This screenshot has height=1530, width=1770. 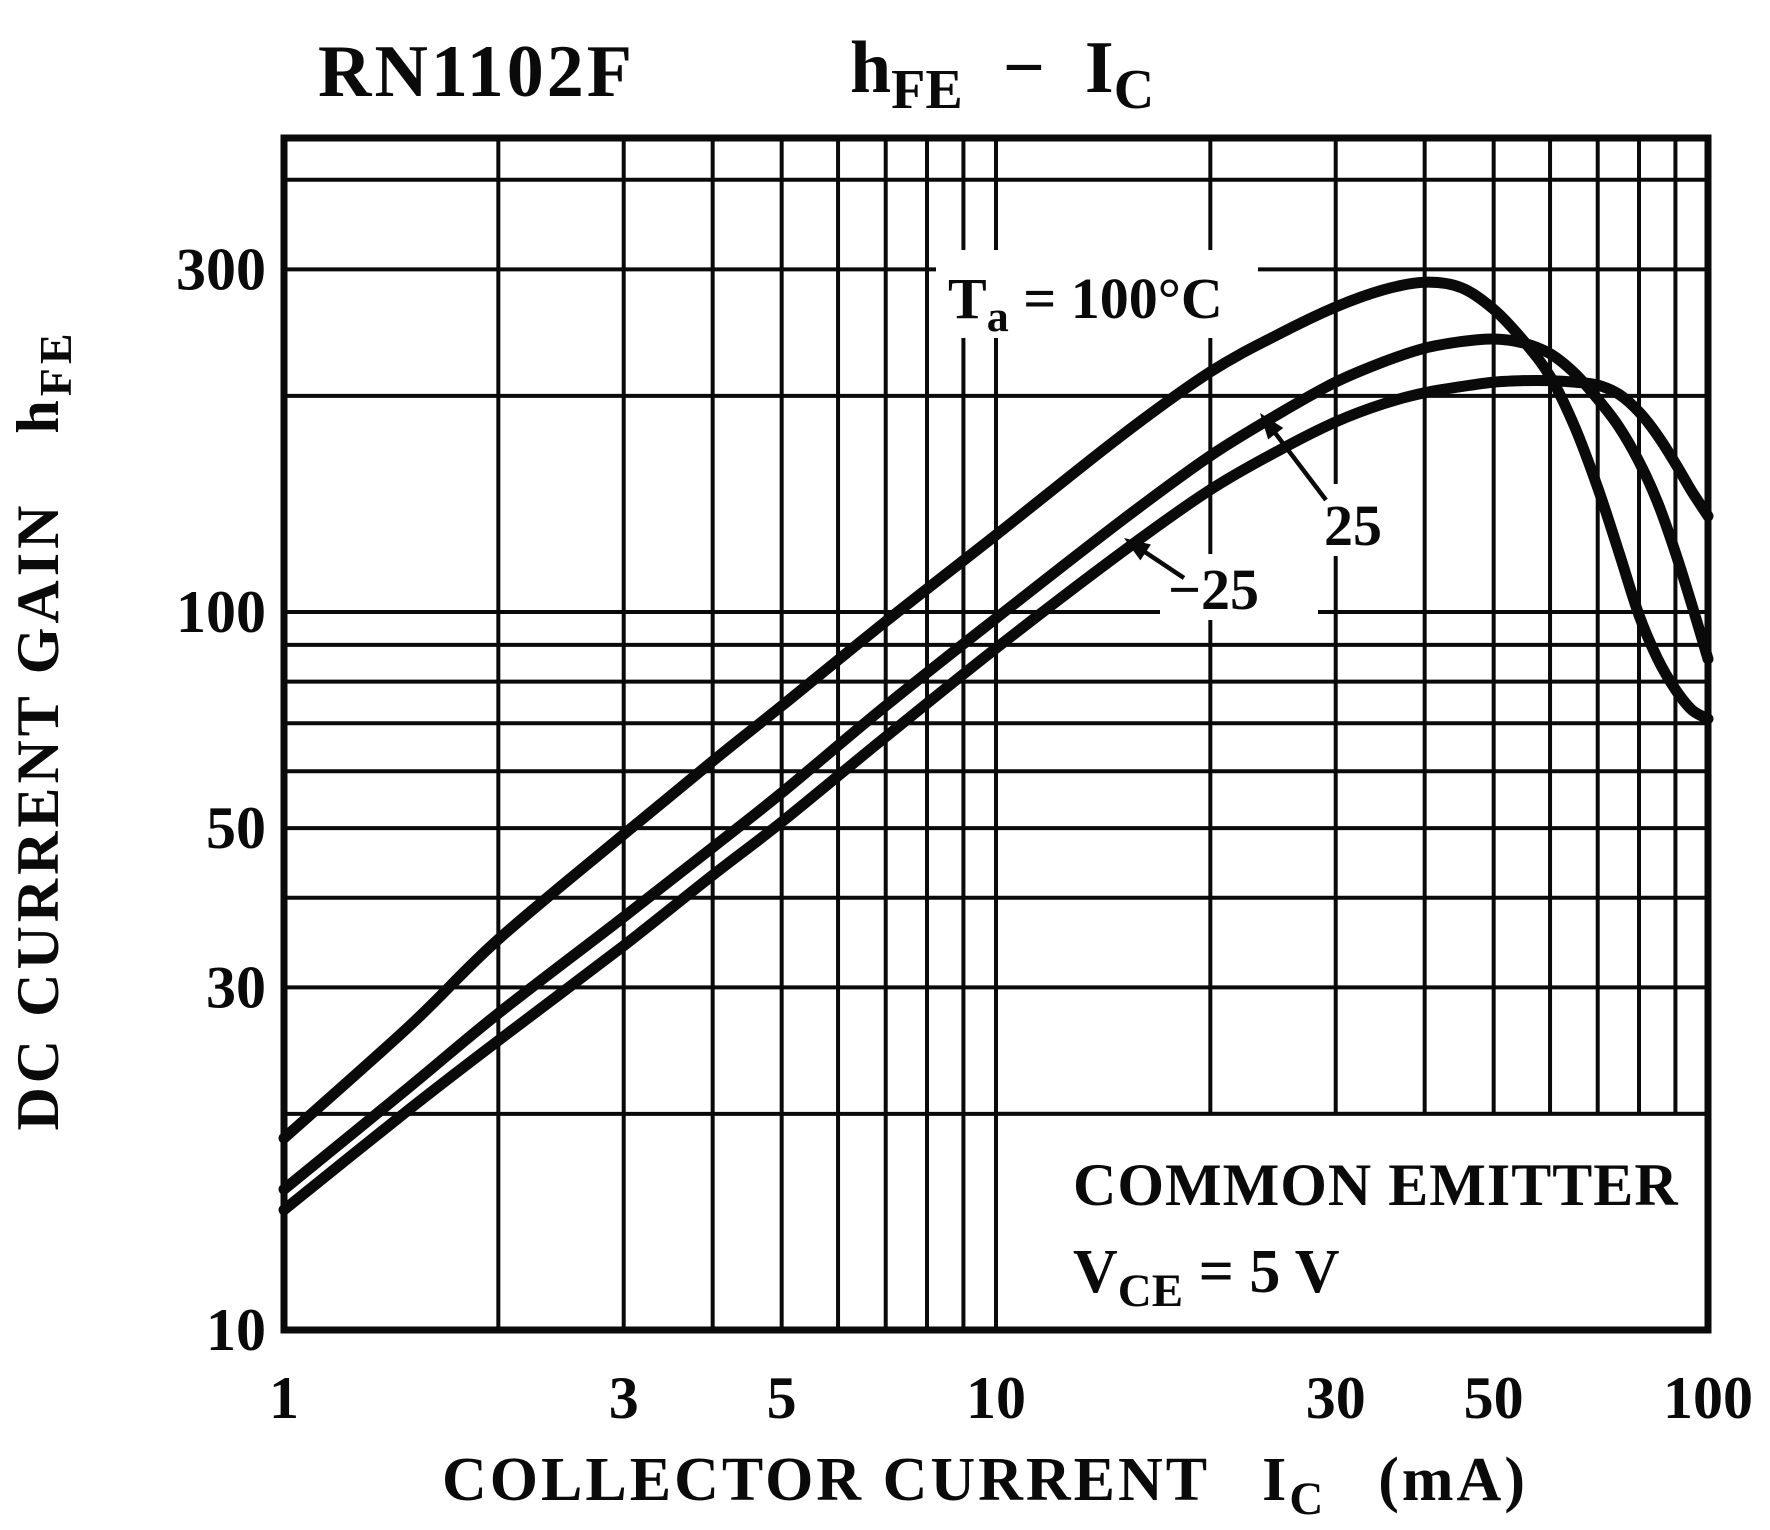 I want to click on annotation-label-minus-25: −25, so click(x=1213, y=589).